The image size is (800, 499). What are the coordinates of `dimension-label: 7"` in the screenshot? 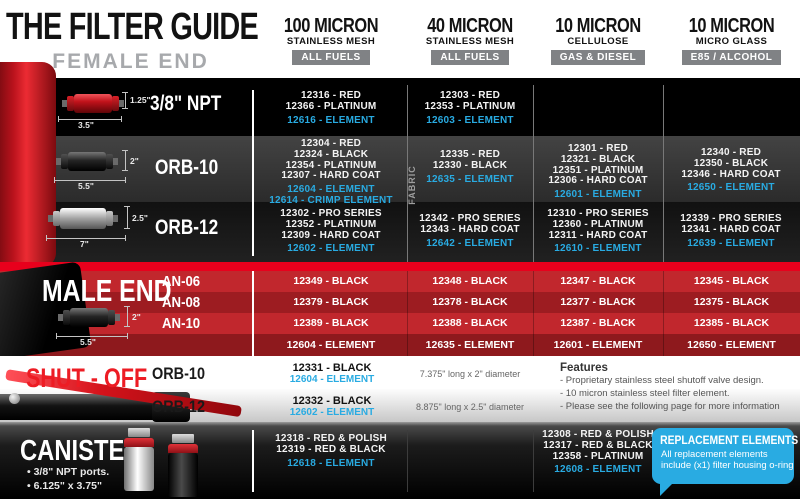 It's located at (84, 244).